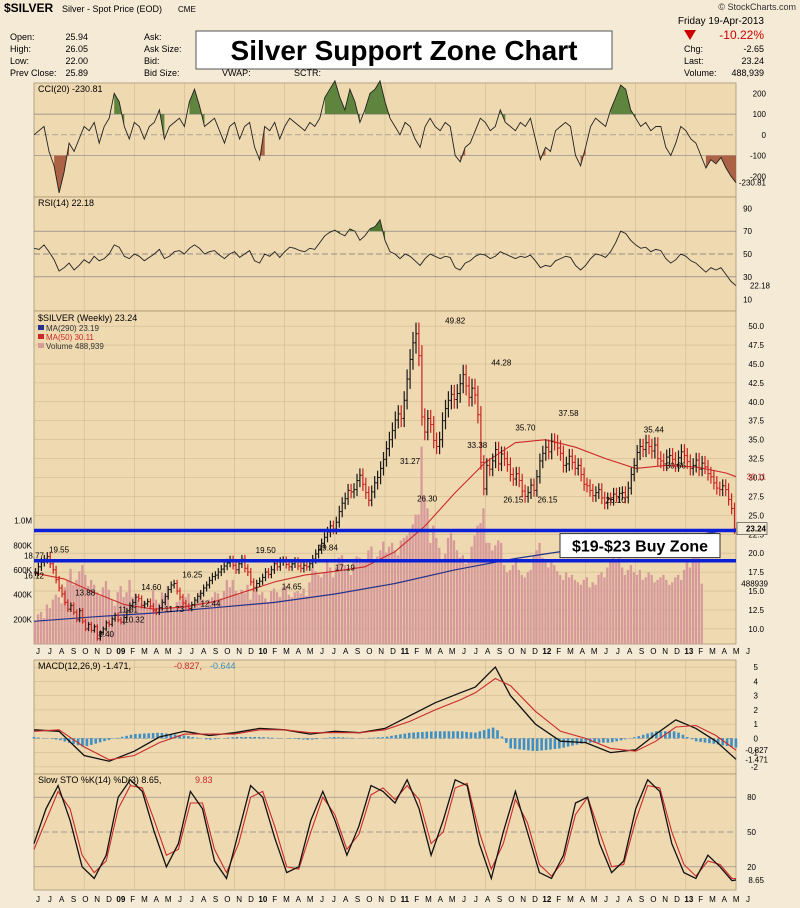 The image size is (800, 908). I want to click on sto-label: Slow STO %K(14) %D(3) 8.65,, so click(99, 780).